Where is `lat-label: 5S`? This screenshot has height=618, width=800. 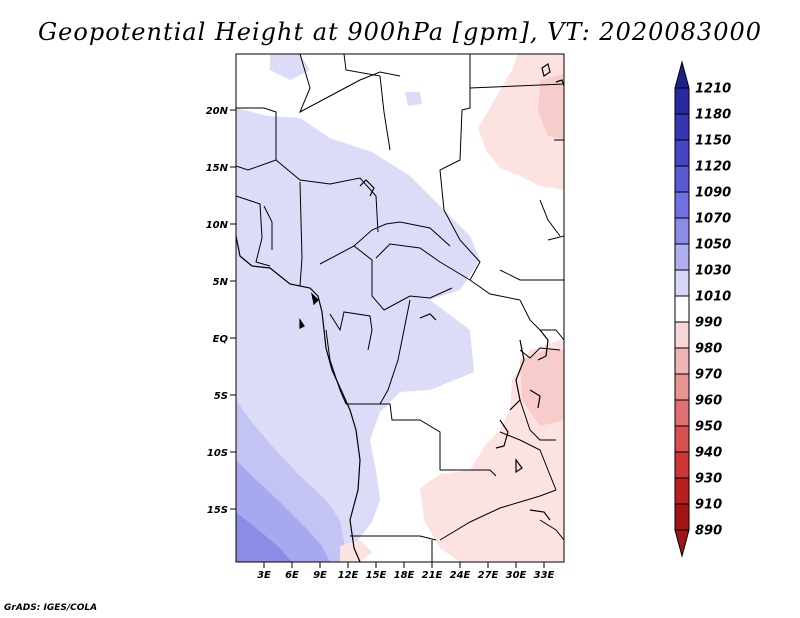
lat-label: 5S is located at coordinates (221, 396).